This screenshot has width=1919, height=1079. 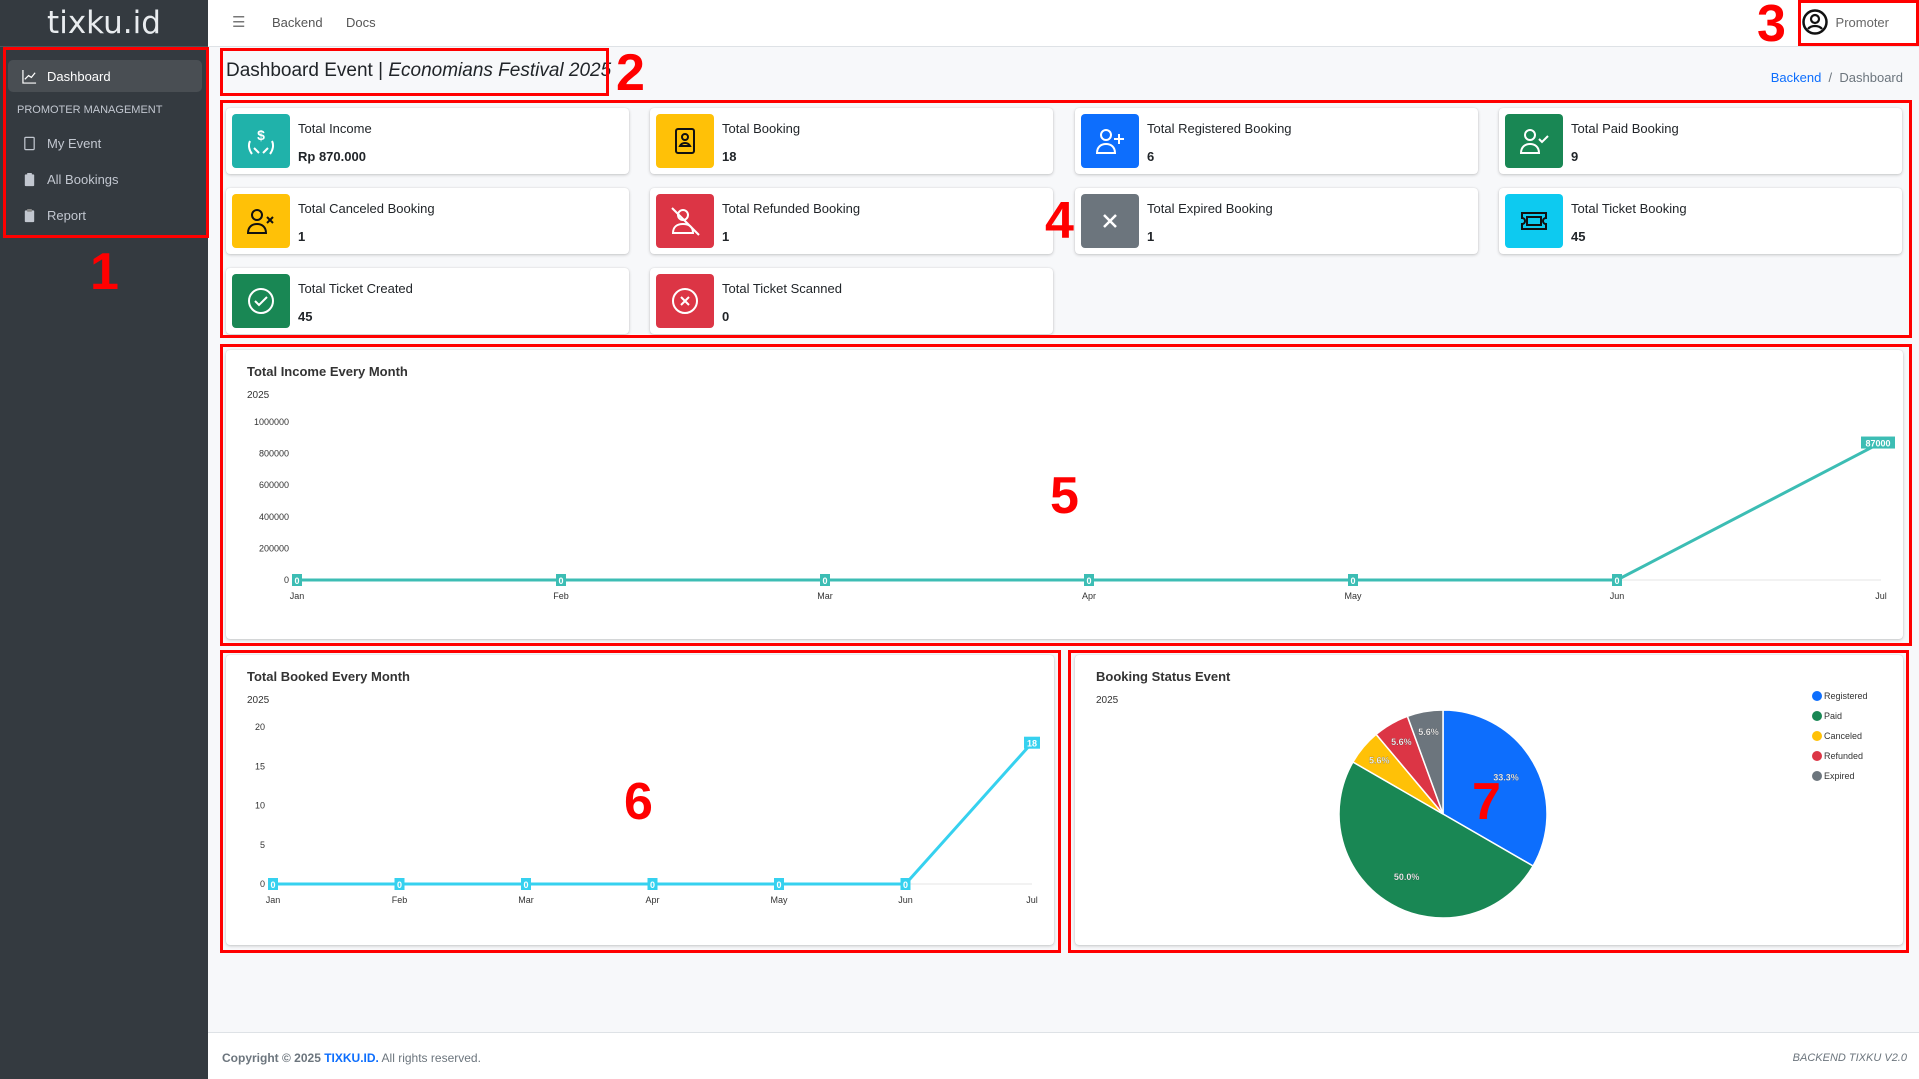 I want to click on pie-slice-registered, so click(x=1495, y=788).